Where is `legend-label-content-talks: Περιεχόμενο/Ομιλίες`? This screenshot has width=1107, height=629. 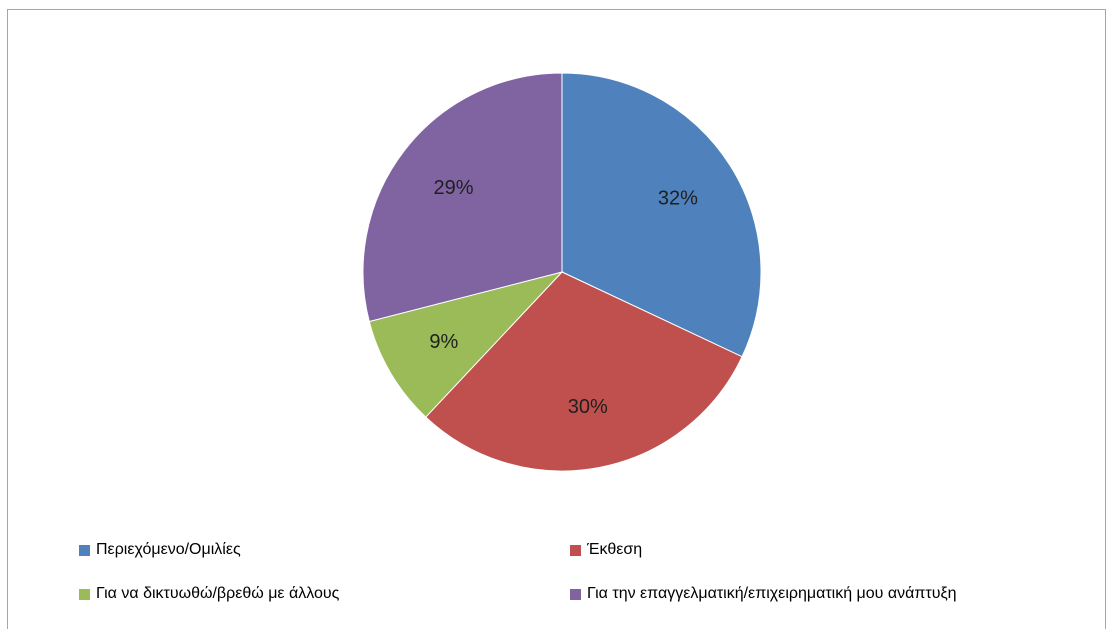 legend-label-content-talks: Περιεχόμενο/Ομιλίες is located at coordinates (168, 549).